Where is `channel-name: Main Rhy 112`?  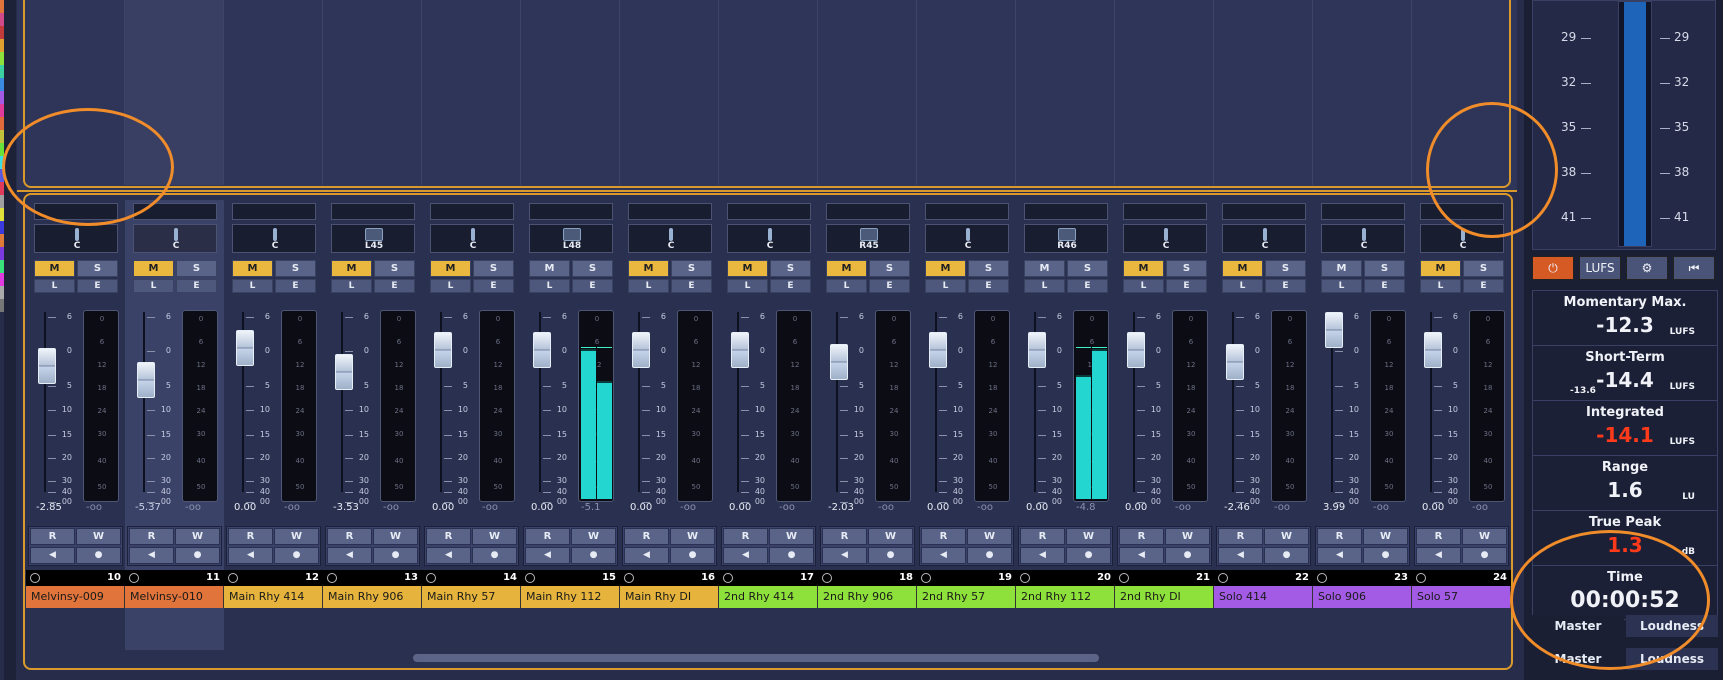
channel-name: Main Rhy 112 is located at coordinates (570, 597).